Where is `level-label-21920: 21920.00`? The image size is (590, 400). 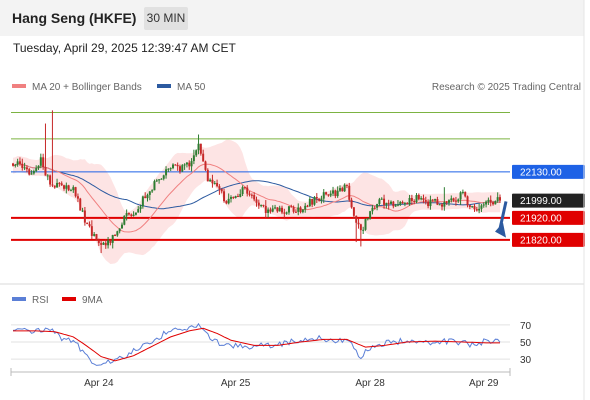
level-label-21920: 21920.00 is located at coordinates (548, 217).